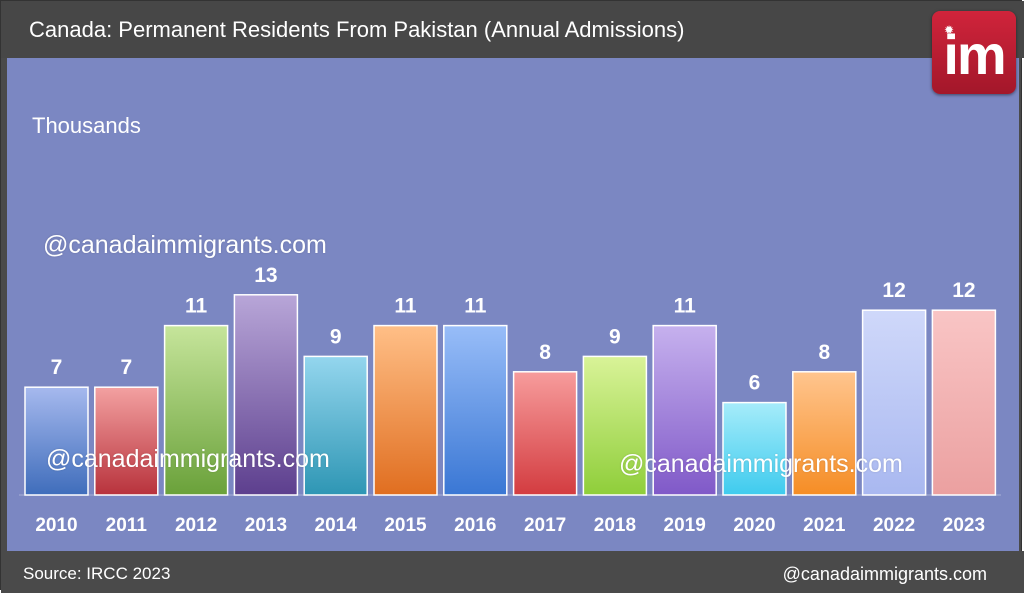 The width and height of the screenshot is (1024, 593). I want to click on bar-2021, so click(824, 433).